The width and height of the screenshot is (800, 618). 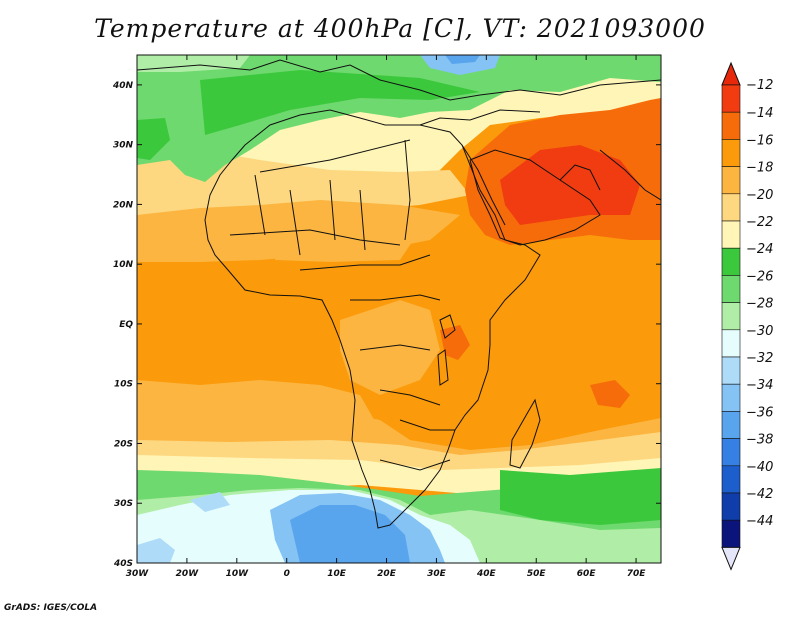 What do you see at coordinates (188, 574) in the screenshot?
I see `lon-tick-label: 20W` at bounding box center [188, 574].